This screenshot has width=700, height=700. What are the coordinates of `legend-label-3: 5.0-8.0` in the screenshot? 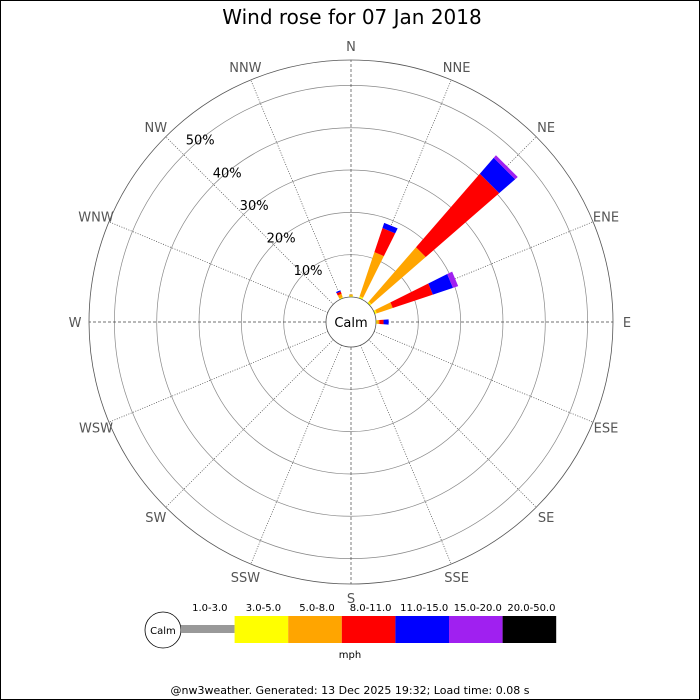 It's located at (316, 608).